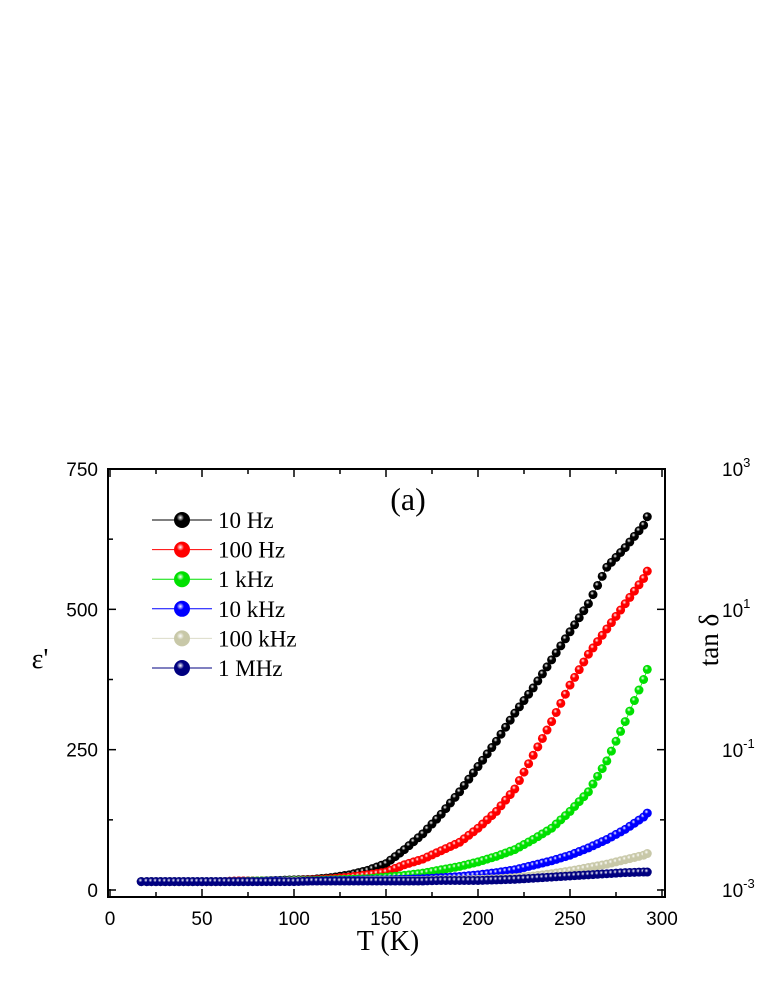 The width and height of the screenshot is (763, 987). Describe the element at coordinates (250, 668) in the screenshot. I see `legend-label: 1 MHz` at that location.